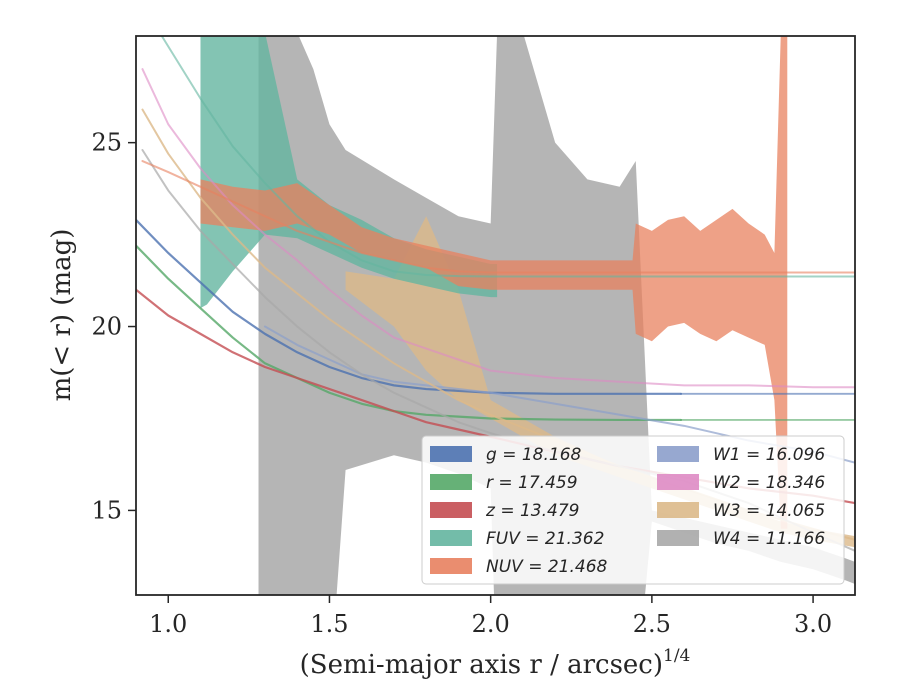 The width and height of the screenshot is (900, 700). Describe the element at coordinates (769, 539) in the screenshot. I see `legend-label: W4 = 11.166` at that location.